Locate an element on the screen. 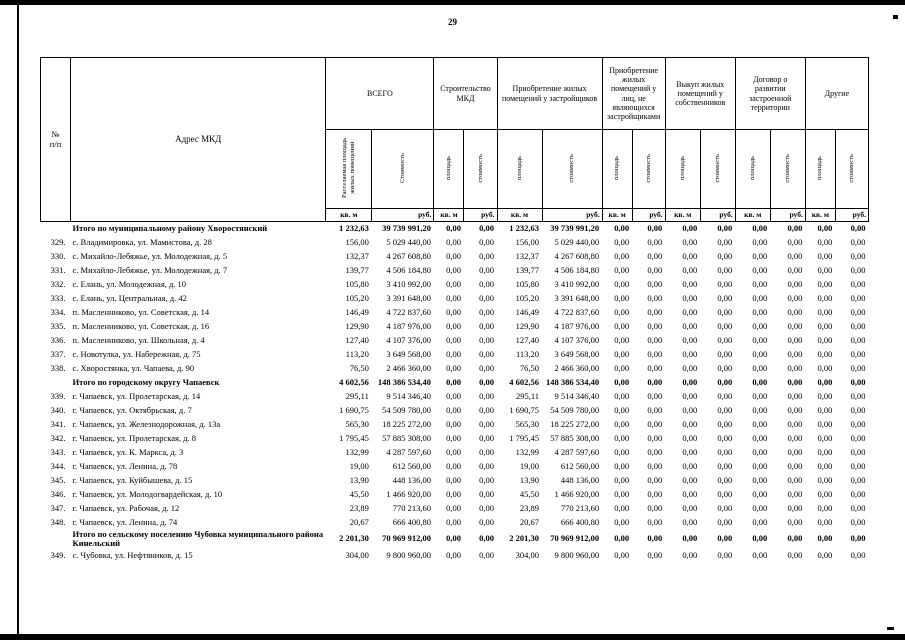 The image size is (905, 640). row-value: 4 107 376,00 is located at coordinates (577, 340).